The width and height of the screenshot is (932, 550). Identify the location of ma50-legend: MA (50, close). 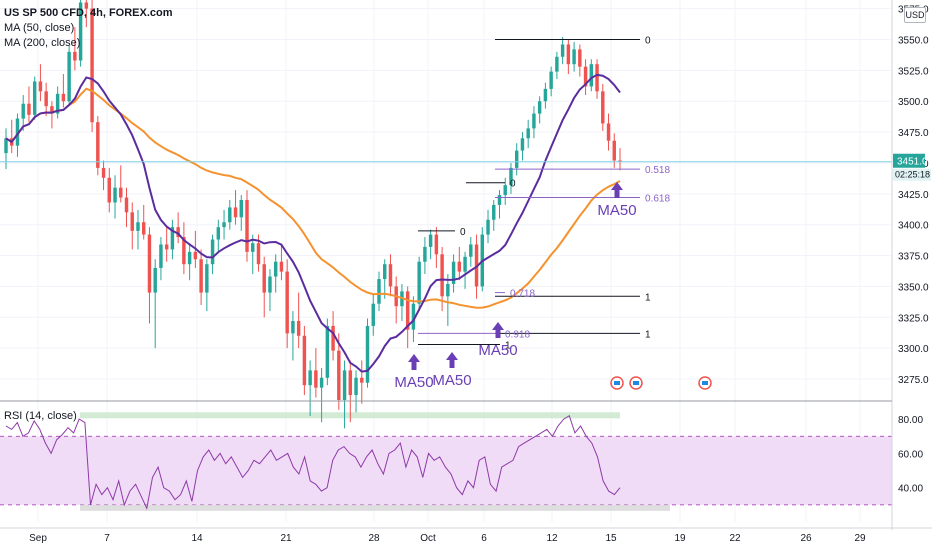
(39, 28).